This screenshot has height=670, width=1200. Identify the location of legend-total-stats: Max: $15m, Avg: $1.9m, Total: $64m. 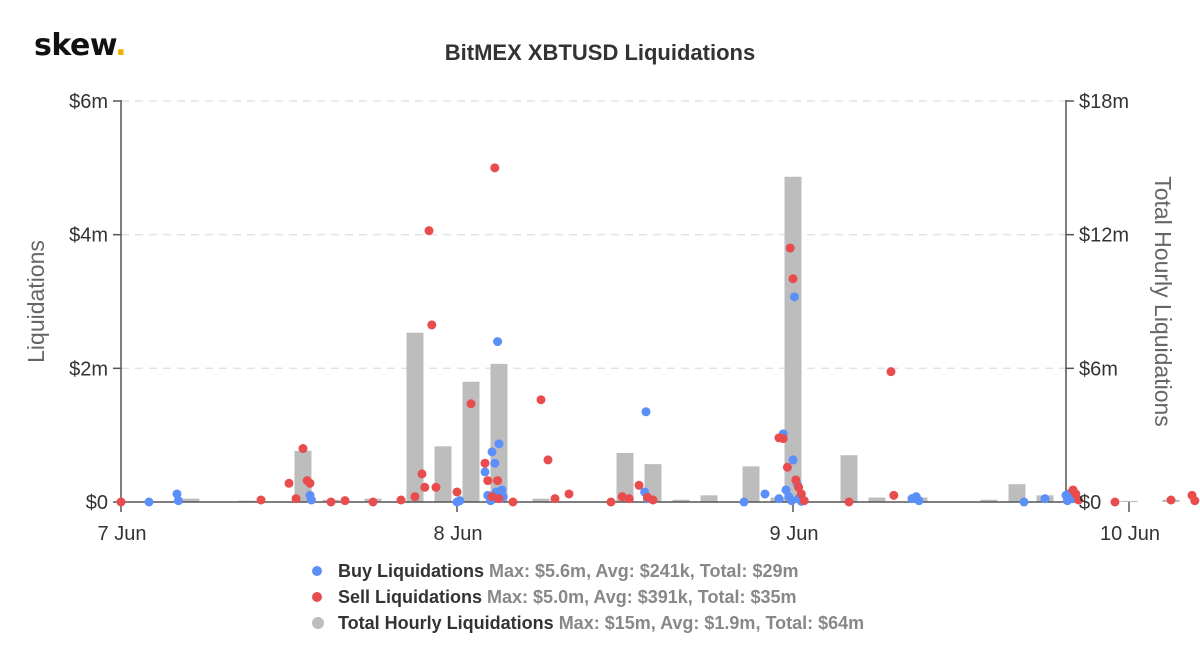
(711, 623).